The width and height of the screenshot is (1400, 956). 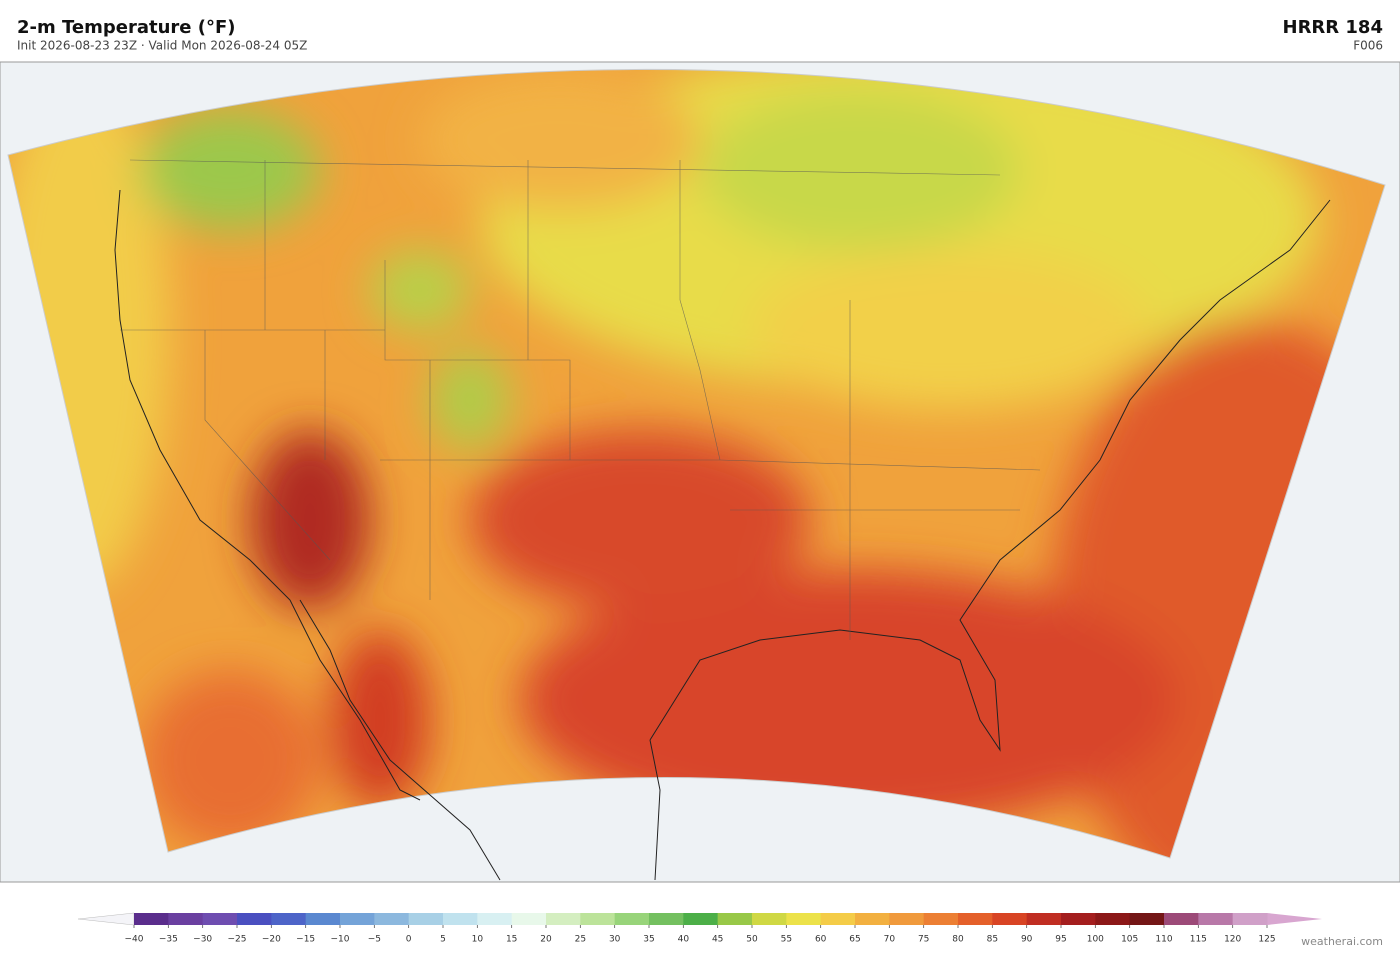 What do you see at coordinates (717, 940) in the screenshot?
I see `colorbar-tick-label: 45` at bounding box center [717, 940].